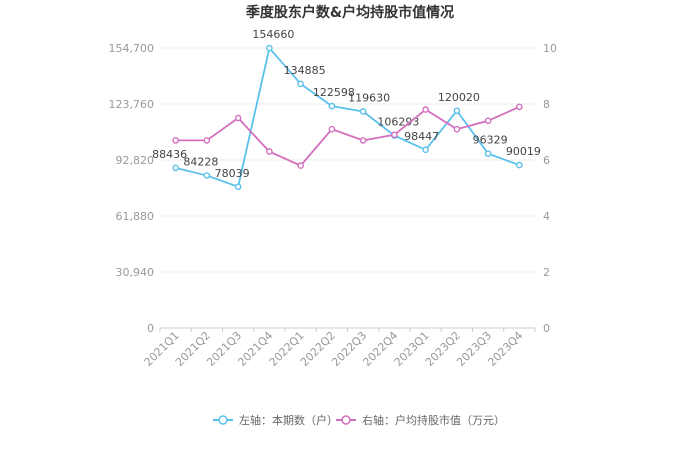  What do you see at coordinates (523, 151) in the screenshot?
I see `data-label: 90019` at bounding box center [523, 151].